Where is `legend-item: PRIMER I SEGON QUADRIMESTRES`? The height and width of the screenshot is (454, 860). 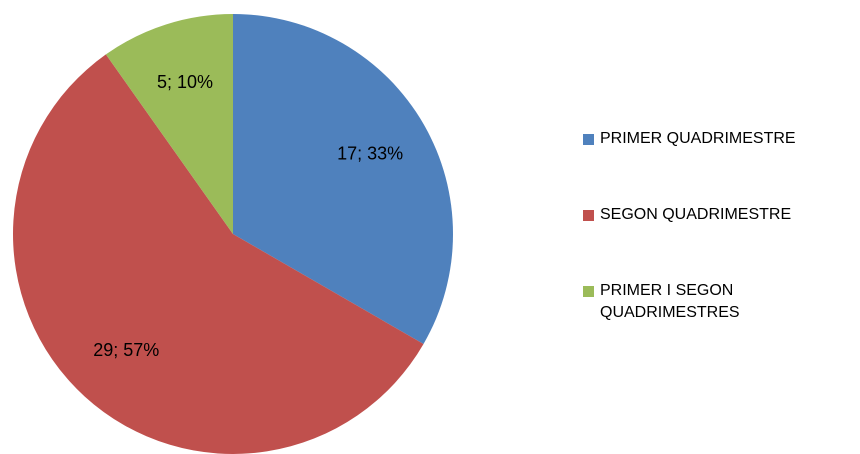
legend-item: PRIMER I SEGON QUADRIMESTRES is located at coordinates (691, 302).